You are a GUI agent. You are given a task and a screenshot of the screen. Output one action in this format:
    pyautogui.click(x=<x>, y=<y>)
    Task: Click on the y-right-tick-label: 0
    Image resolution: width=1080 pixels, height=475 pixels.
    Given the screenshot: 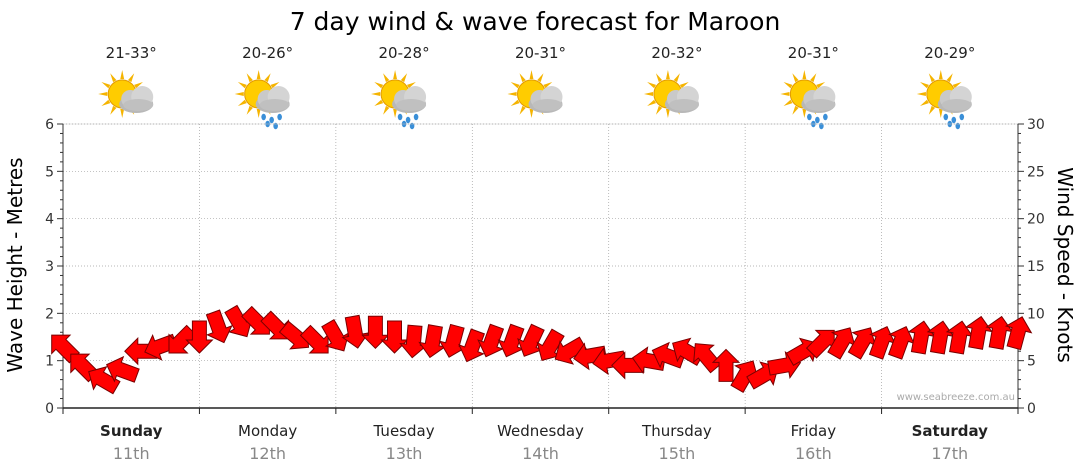 What is the action you would take?
    pyautogui.click(x=1031, y=409)
    